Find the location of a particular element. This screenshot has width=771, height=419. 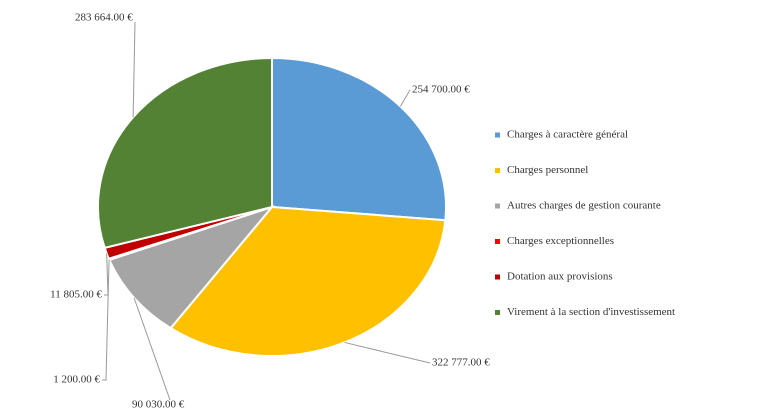

legend-label: Charges à caractère général is located at coordinates (567, 135).